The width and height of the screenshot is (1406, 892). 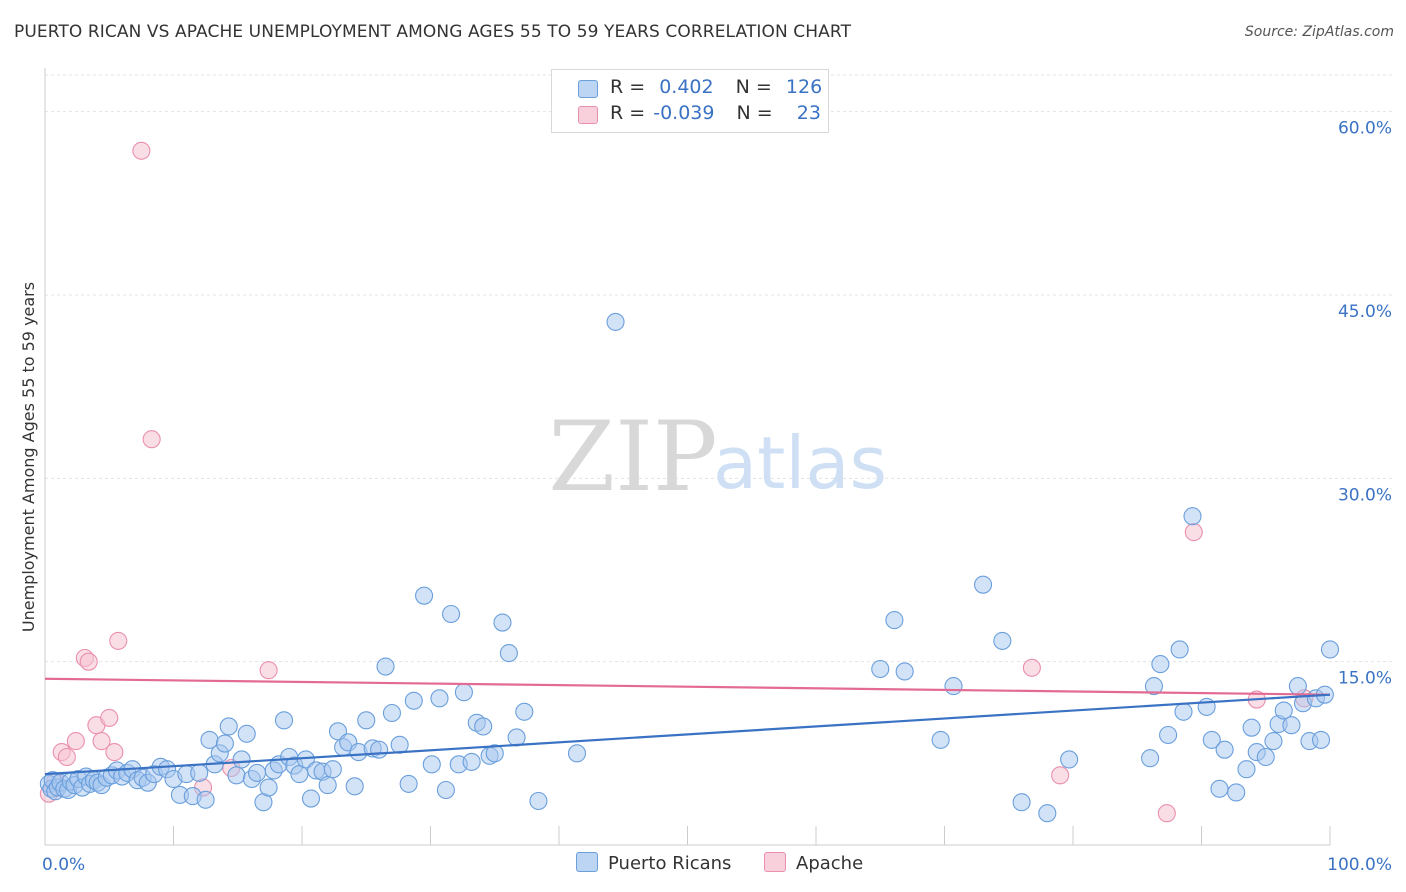 What do you see at coordinates (587, 862) in the screenshot?
I see `series-swatch-puerto-ricans` at bounding box center [587, 862].